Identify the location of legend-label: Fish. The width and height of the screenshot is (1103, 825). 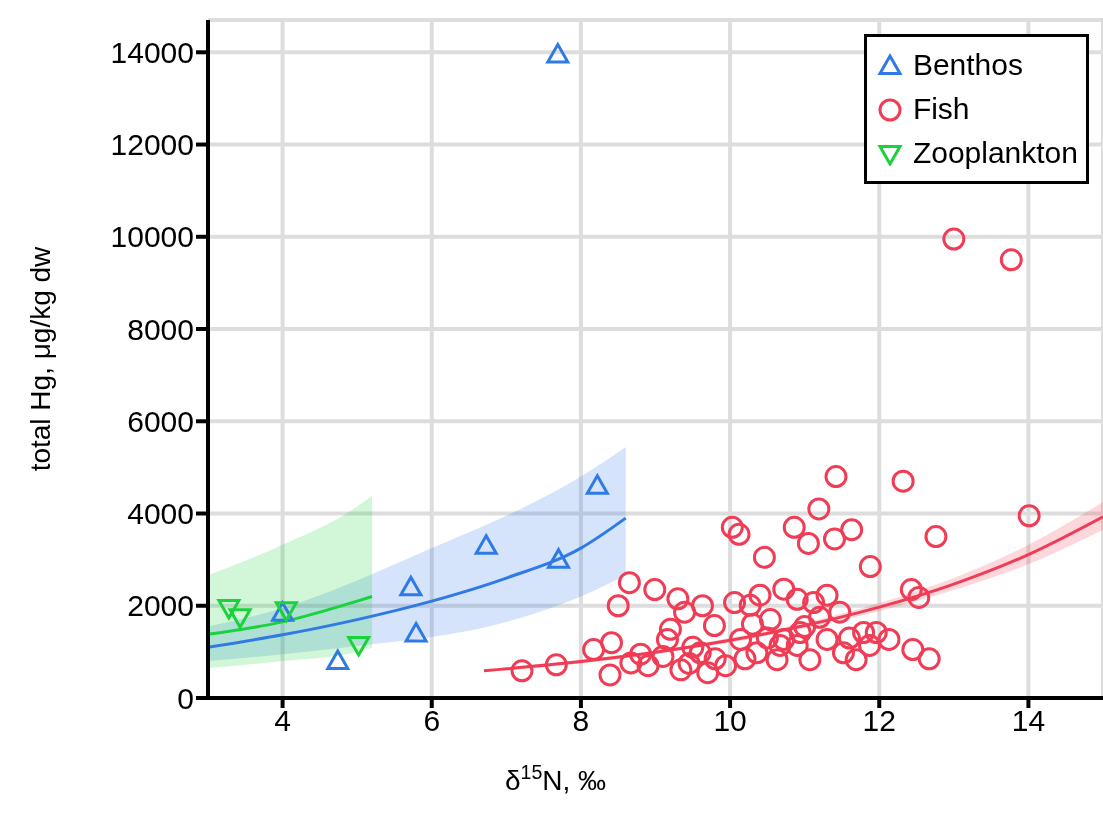
(941, 109).